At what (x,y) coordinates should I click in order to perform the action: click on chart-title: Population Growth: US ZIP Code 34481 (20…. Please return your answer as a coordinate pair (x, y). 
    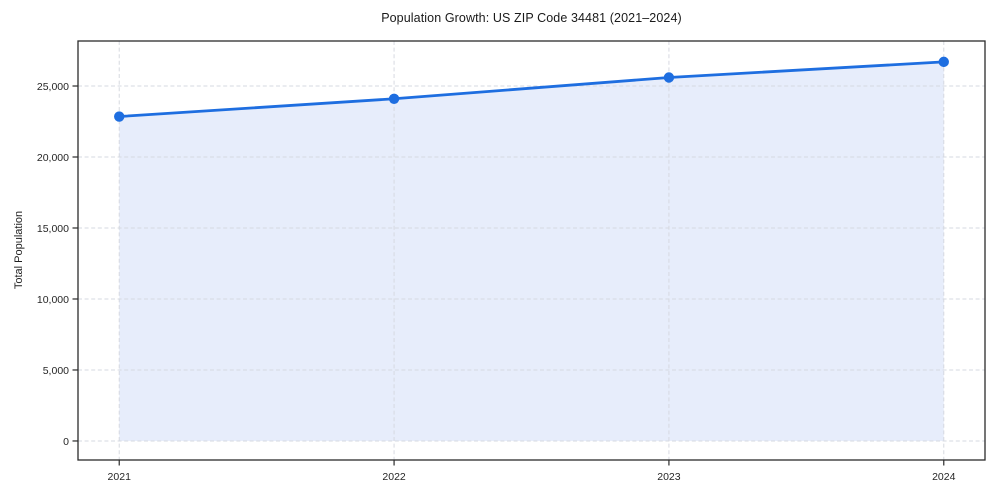
    Looking at the image, I should click on (531, 18).